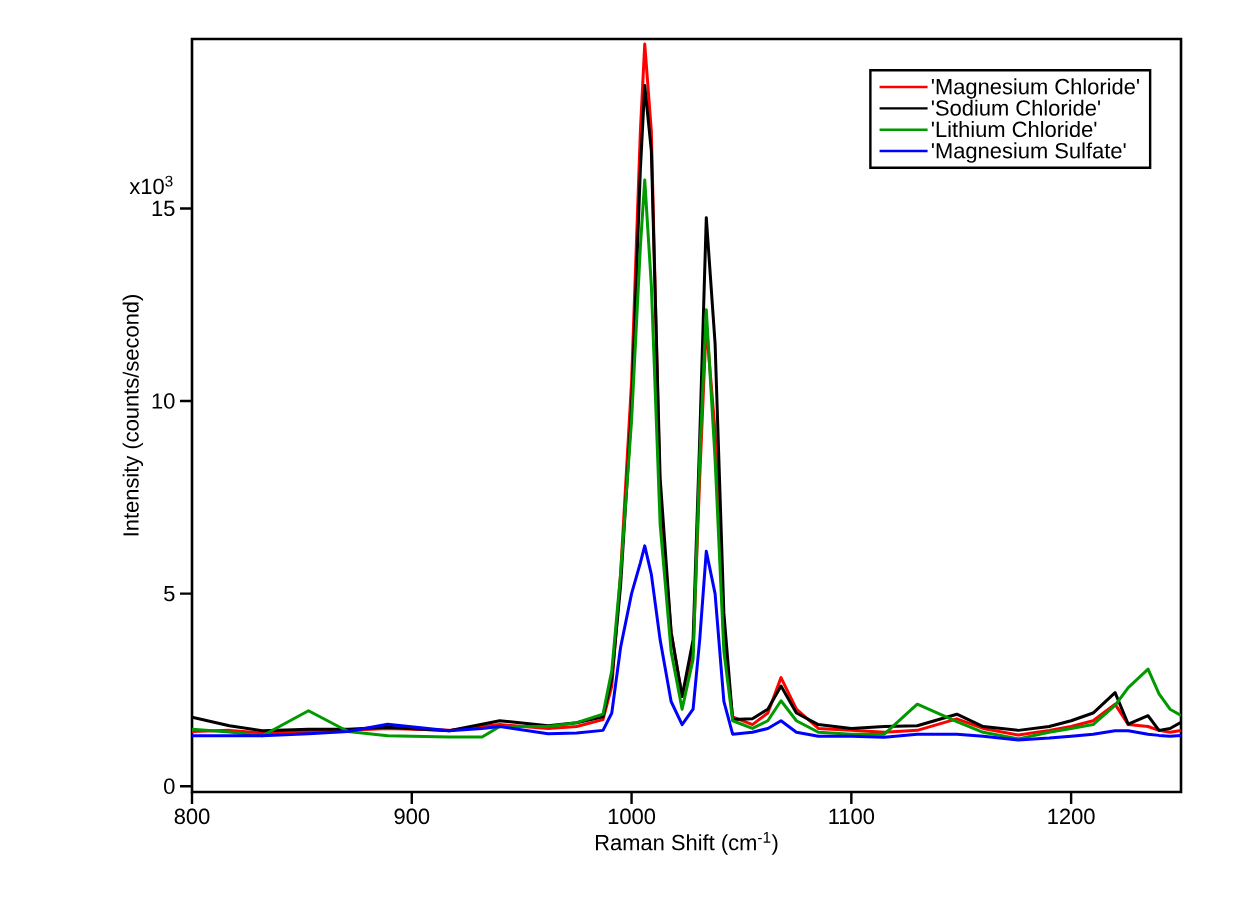 Image resolution: width=1236 pixels, height=899 pixels. What do you see at coordinates (169, 786) in the screenshot?
I see `y-tick-label: 0` at bounding box center [169, 786].